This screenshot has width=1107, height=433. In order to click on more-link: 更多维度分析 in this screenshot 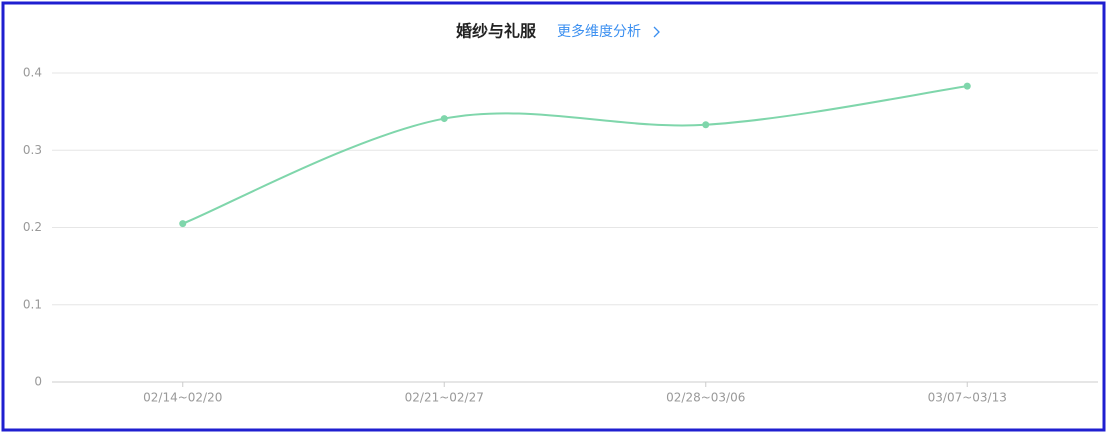, I will do `click(599, 31)`.